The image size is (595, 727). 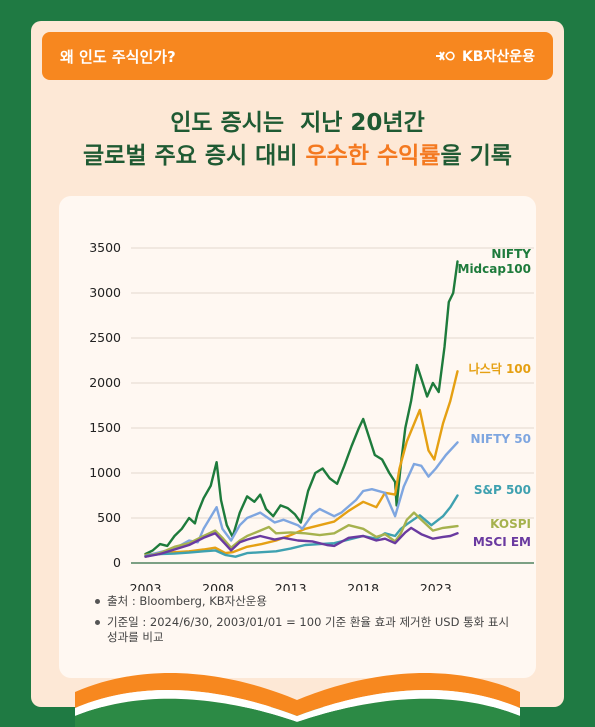 What do you see at coordinates (476, 156) in the screenshot?
I see `headline-suffix: 을 기록` at bounding box center [476, 156].